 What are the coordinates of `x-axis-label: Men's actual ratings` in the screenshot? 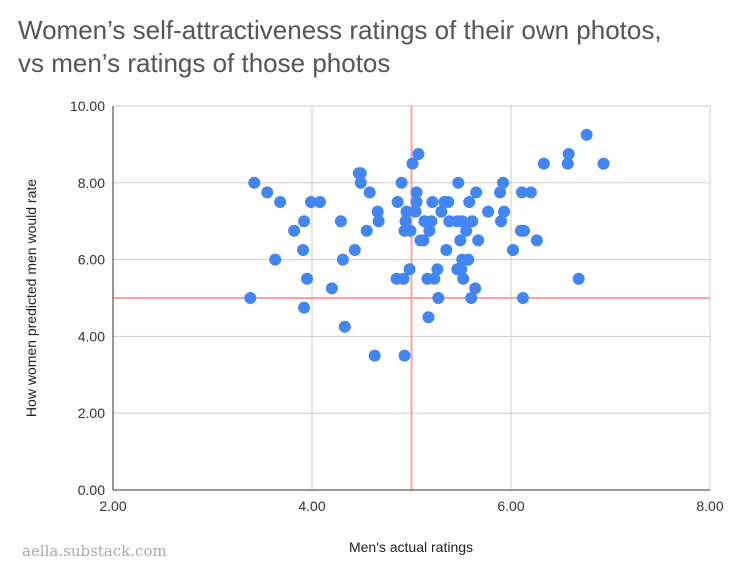 It's located at (411, 547).